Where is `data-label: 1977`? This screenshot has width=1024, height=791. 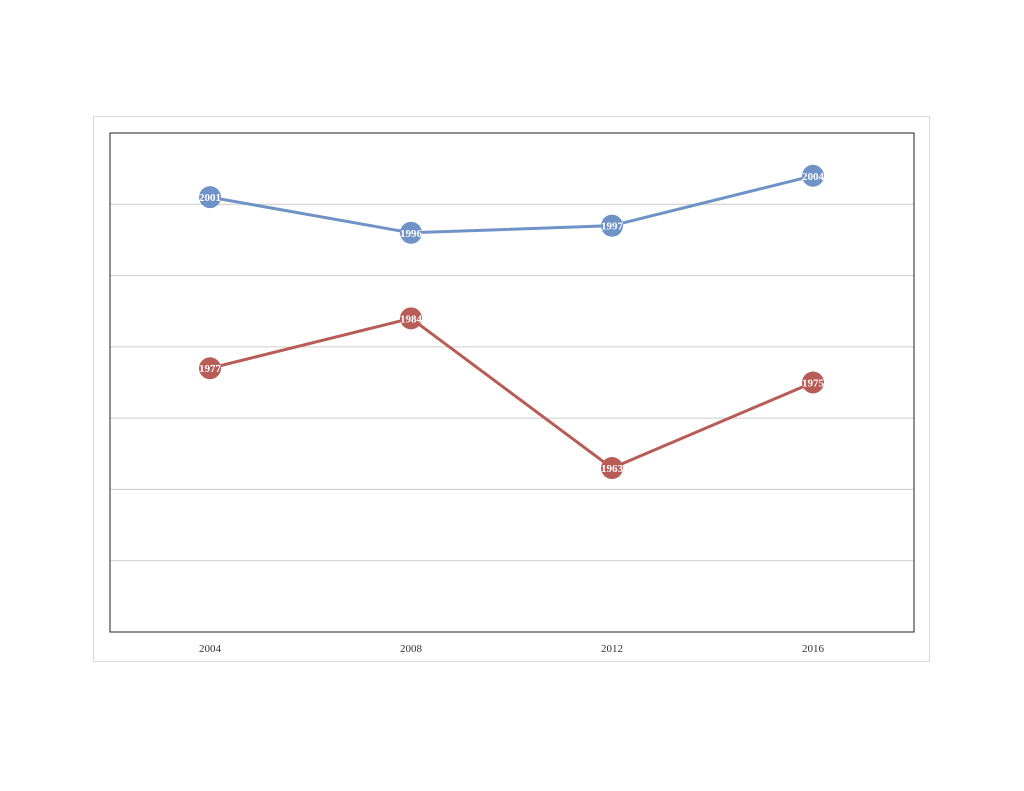
data-label: 1977 is located at coordinates (210, 369).